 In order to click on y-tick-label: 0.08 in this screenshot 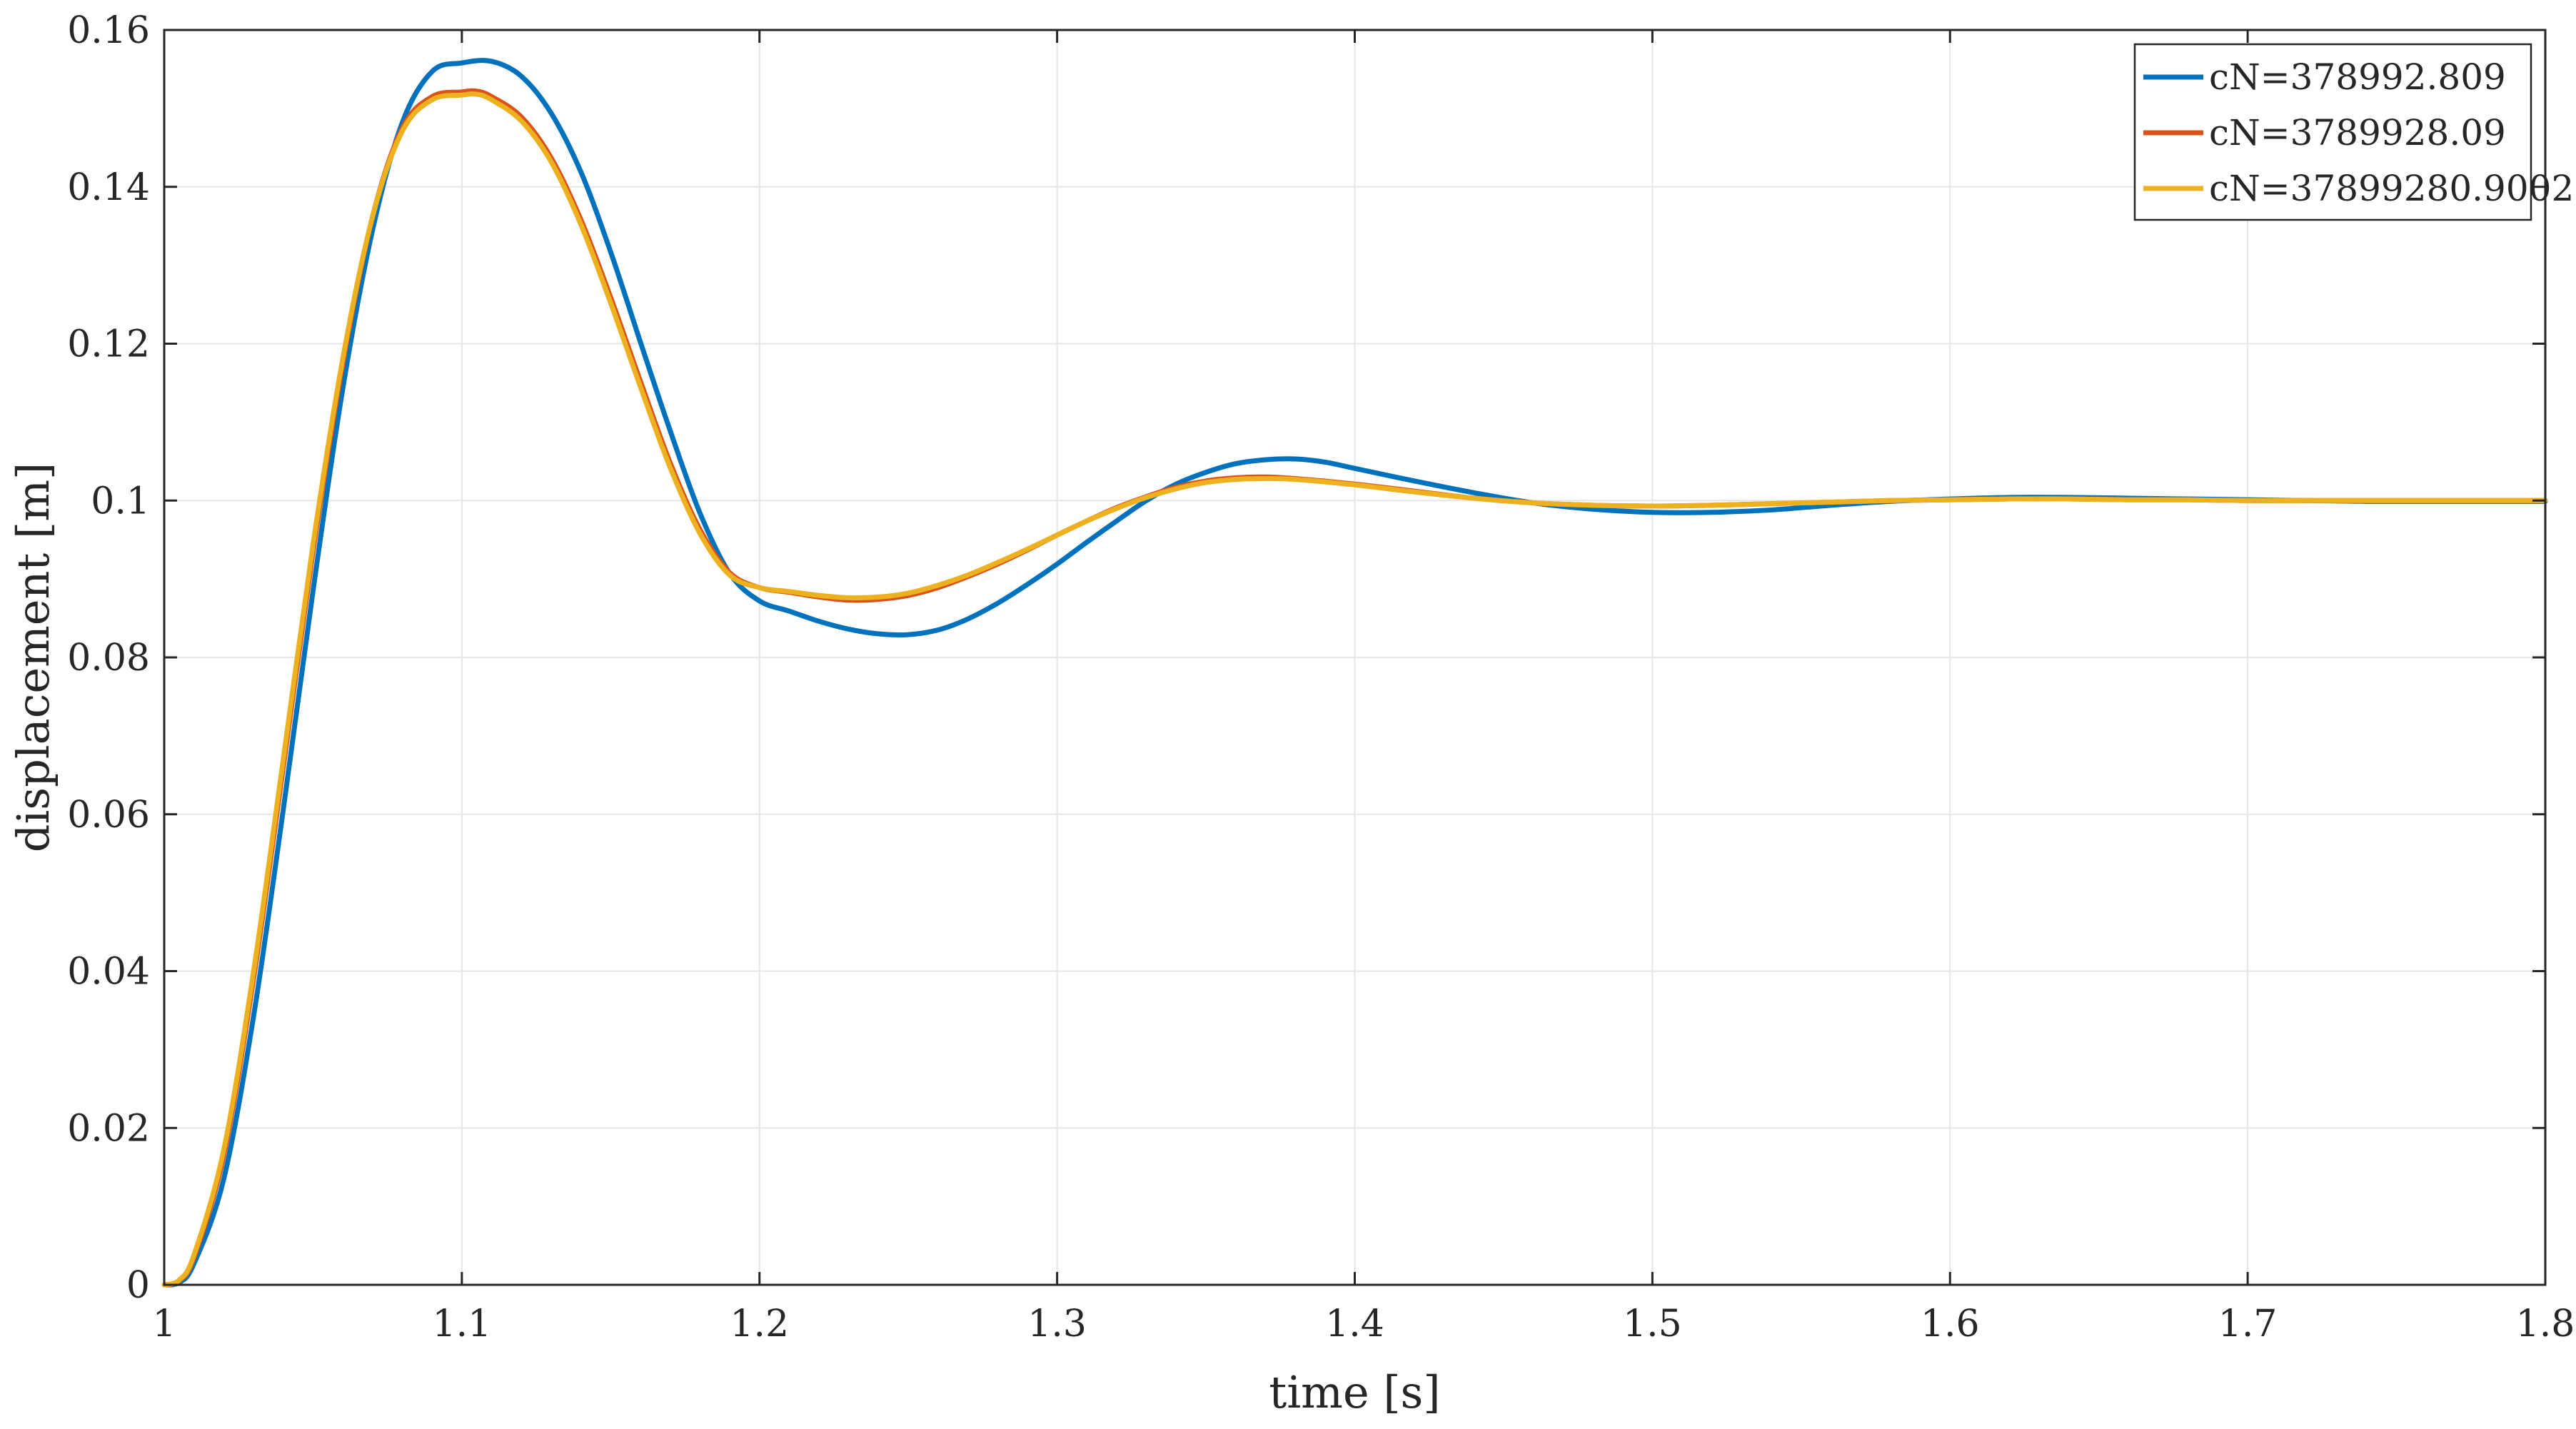, I will do `click(109, 658)`.